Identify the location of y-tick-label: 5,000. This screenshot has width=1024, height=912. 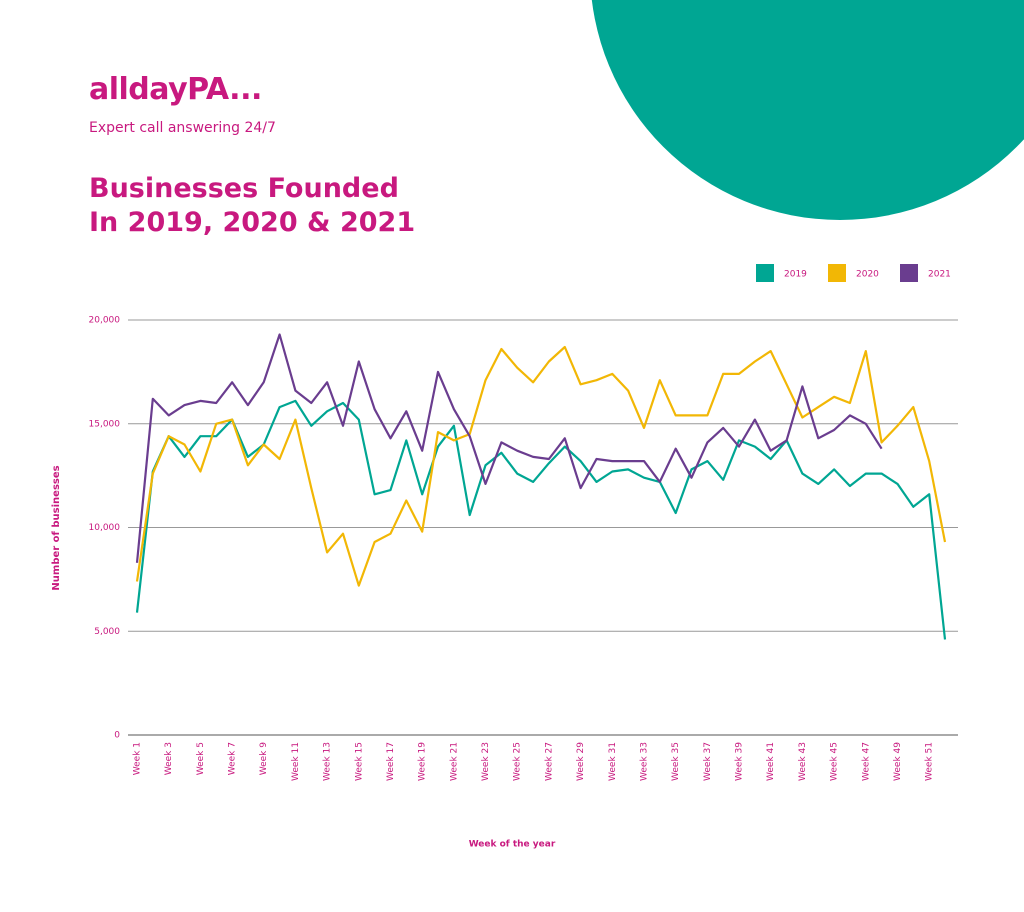
(107, 632).